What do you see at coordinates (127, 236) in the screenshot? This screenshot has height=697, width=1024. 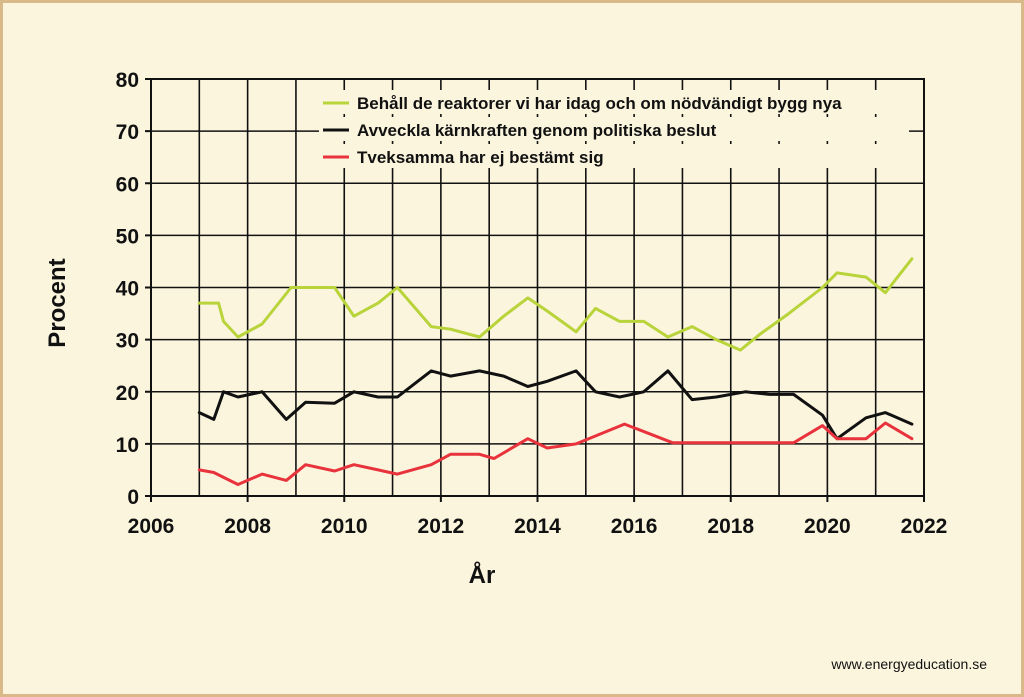 I see `y-tick-label: 50` at bounding box center [127, 236].